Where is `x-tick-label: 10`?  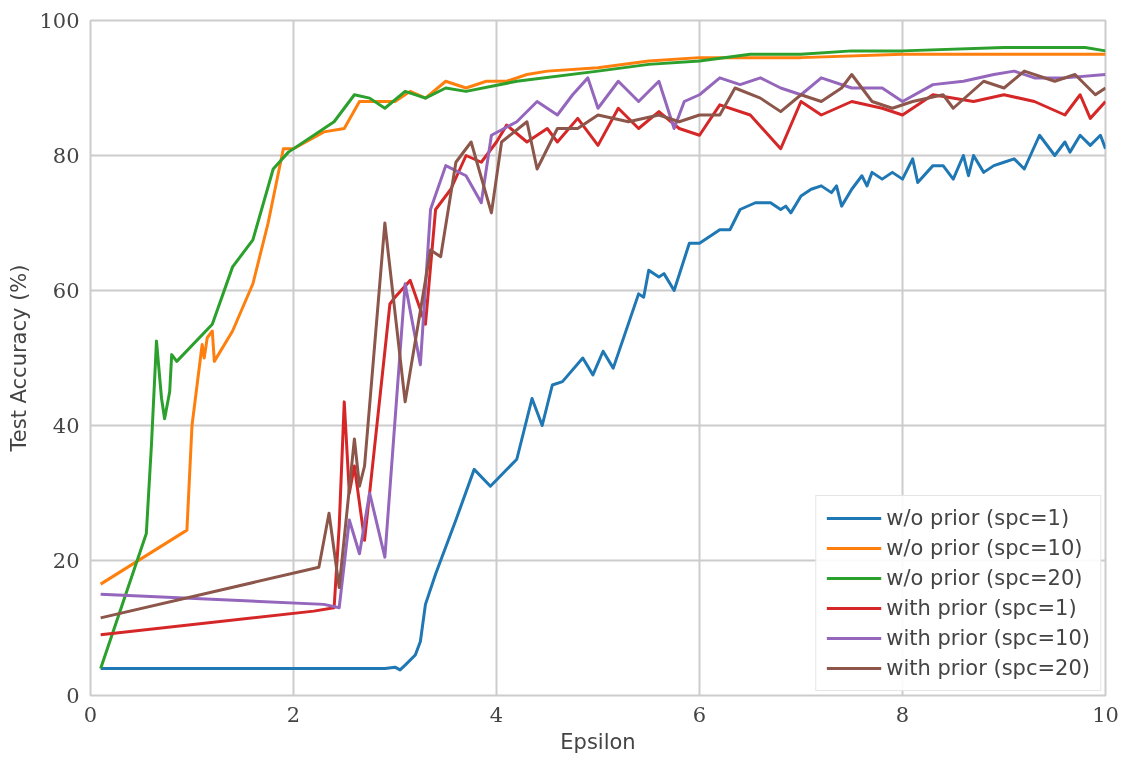
x-tick-label: 10 is located at coordinates (1105, 714).